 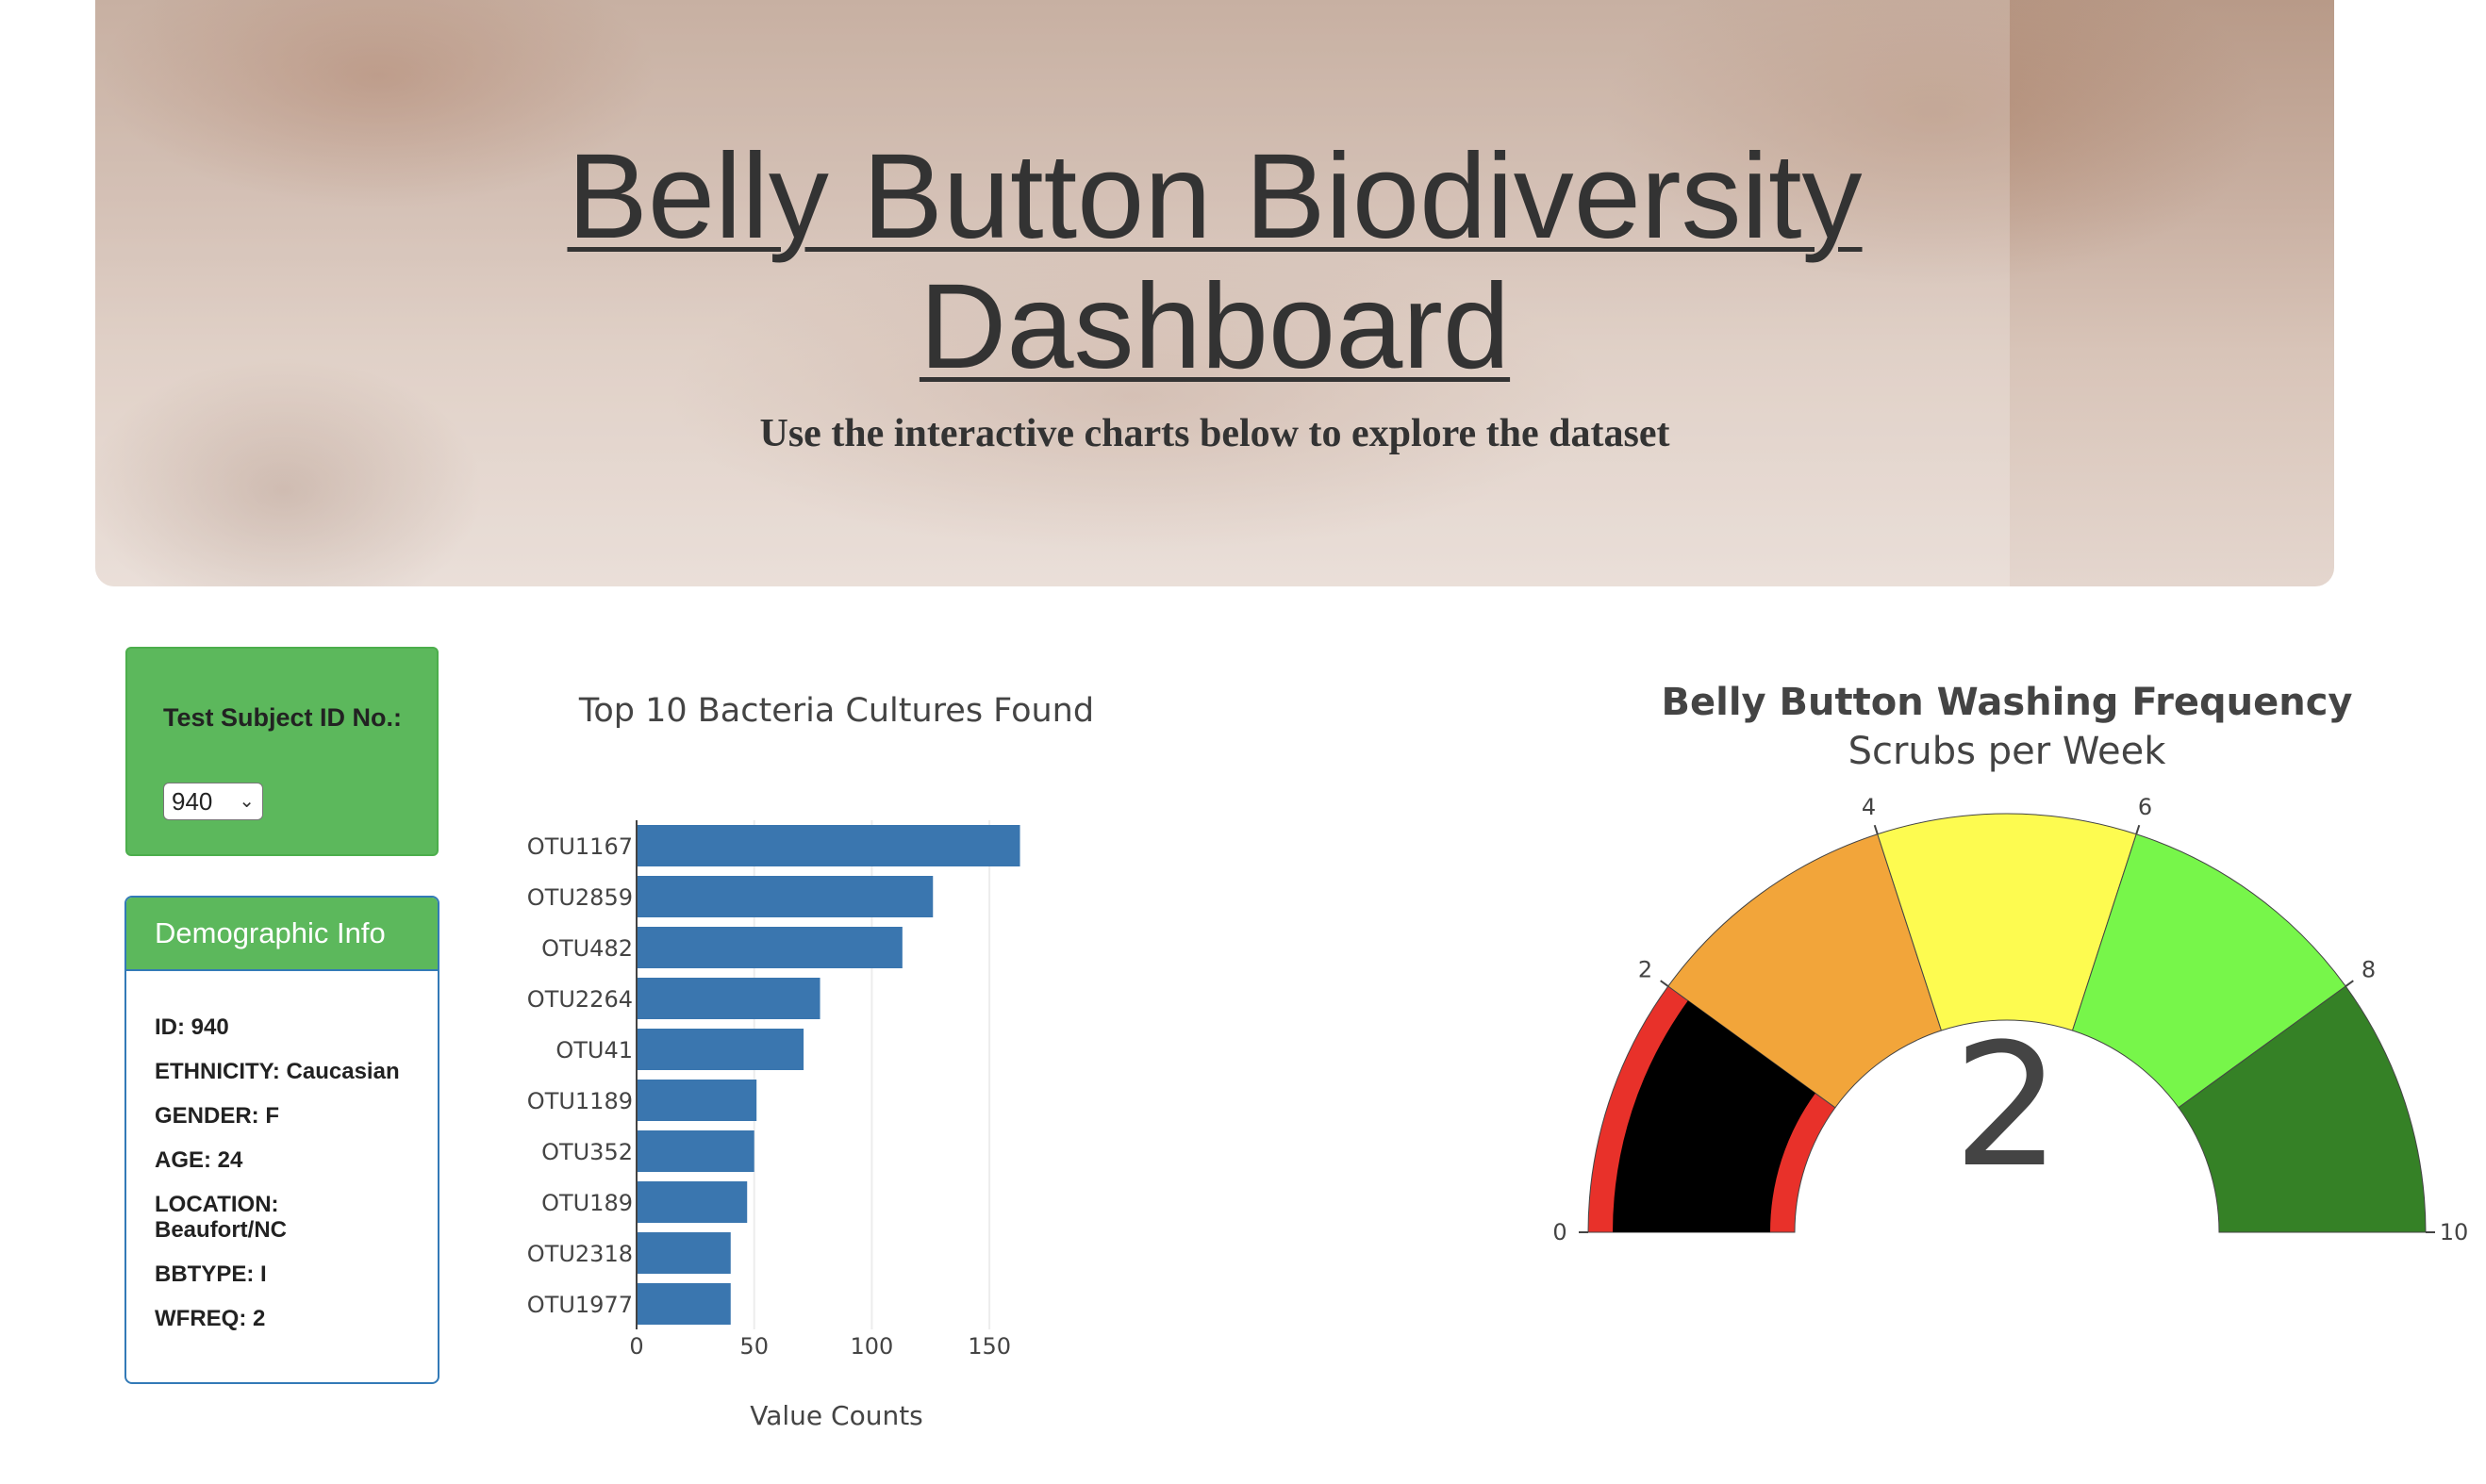 I want to click on gauge-tick-label: 10, so click(x=2454, y=1232).